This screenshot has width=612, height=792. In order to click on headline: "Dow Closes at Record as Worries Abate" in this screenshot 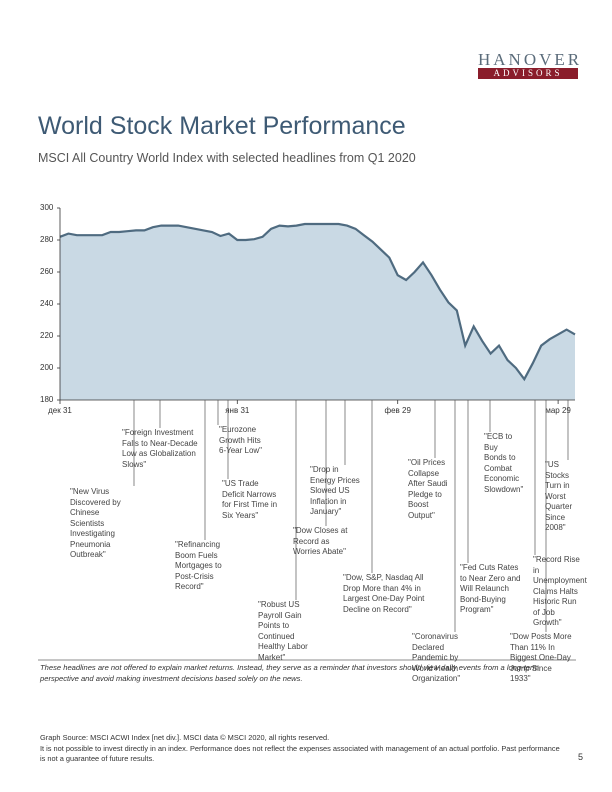, I will do `click(320, 541)`.